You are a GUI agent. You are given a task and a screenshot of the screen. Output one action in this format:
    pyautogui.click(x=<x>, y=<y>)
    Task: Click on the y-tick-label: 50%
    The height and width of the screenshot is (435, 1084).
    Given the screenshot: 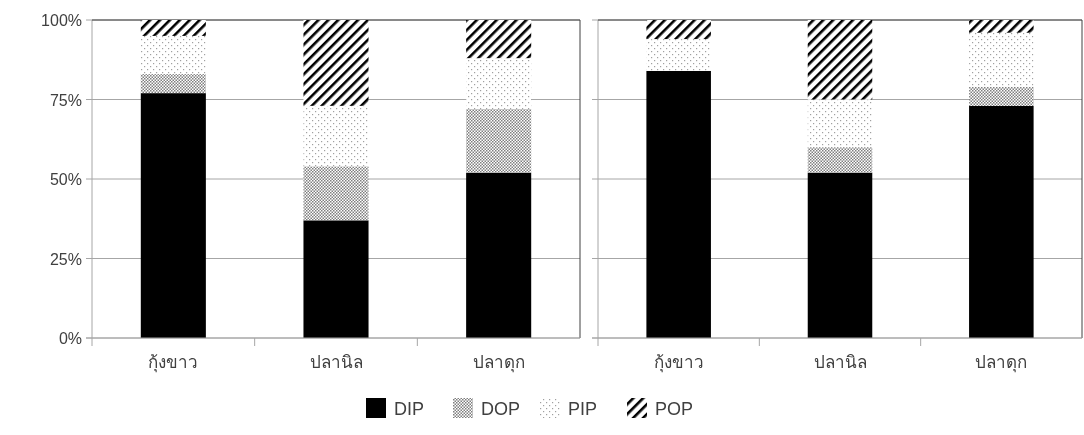 What is the action you would take?
    pyautogui.click(x=65, y=179)
    